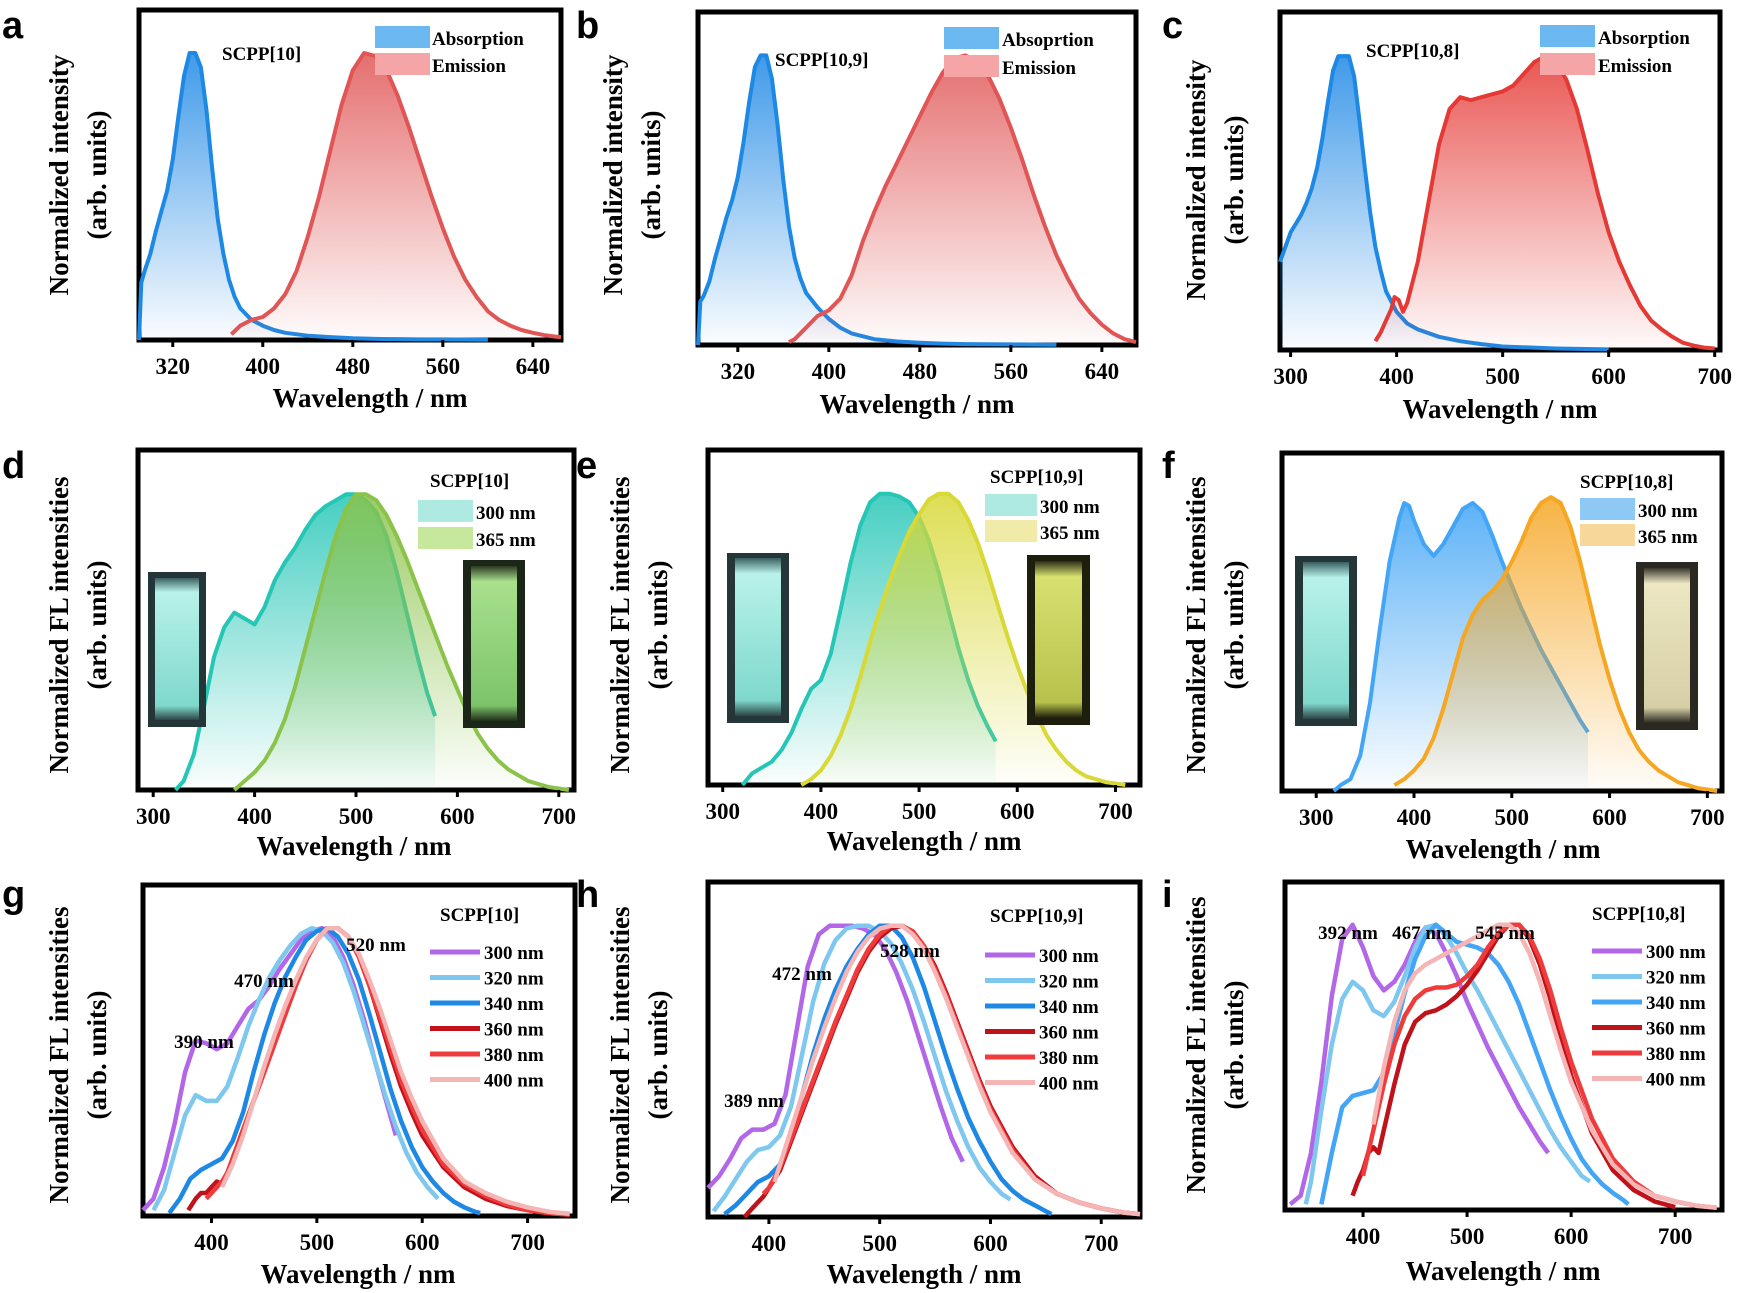  I want to click on x-axis-label-d: Wavelength / nm, so click(354, 846).